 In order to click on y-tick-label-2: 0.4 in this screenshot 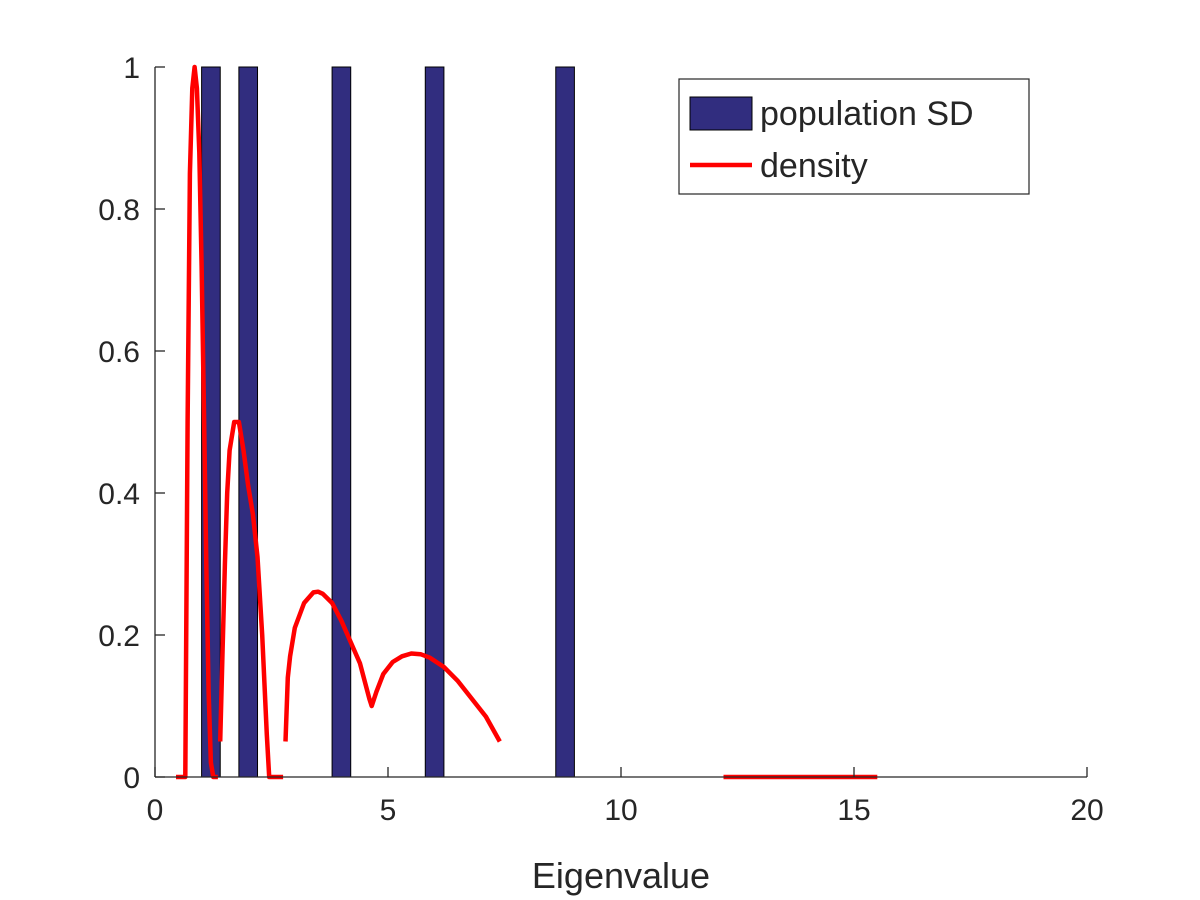, I will do `click(119, 494)`.